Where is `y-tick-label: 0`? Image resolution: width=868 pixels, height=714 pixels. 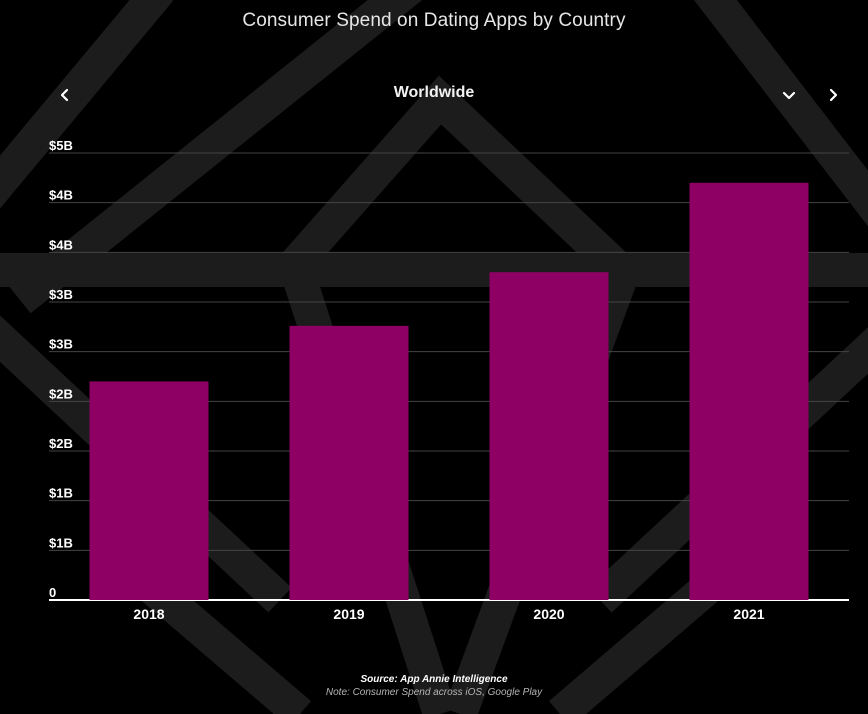 y-tick-label: 0 is located at coordinates (52, 592).